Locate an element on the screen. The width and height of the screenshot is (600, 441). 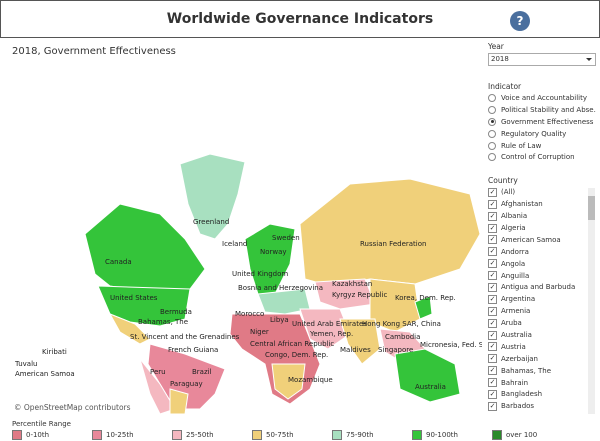
country-text: Bangladesh is located at coordinates (522, 394).